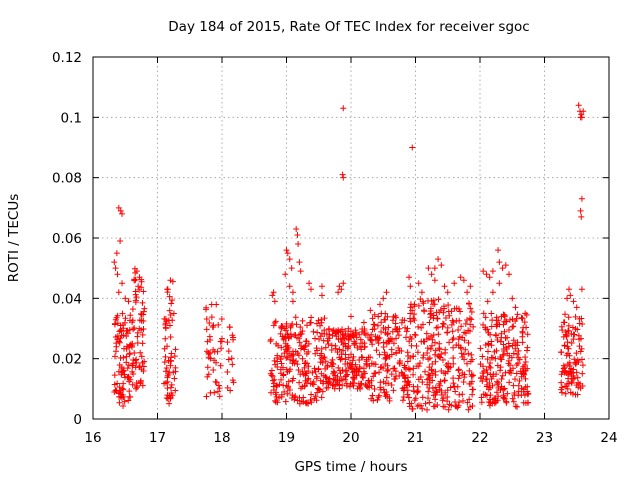 The height and width of the screenshot is (480, 640). I want to click on x-tick-label: 20, so click(350, 438).